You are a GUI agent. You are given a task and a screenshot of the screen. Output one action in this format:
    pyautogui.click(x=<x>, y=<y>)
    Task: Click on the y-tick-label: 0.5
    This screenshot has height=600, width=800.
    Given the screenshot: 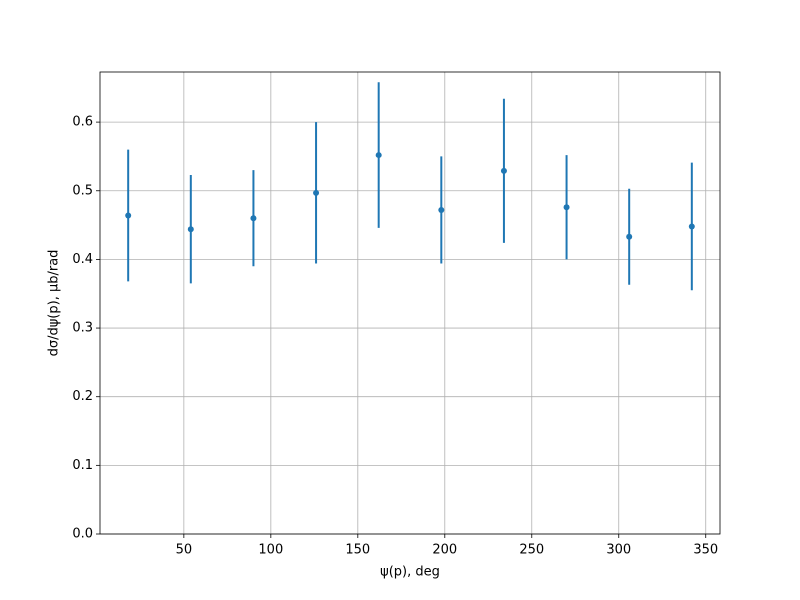 What is the action you would take?
    pyautogui.click(x=82, y=190)
    